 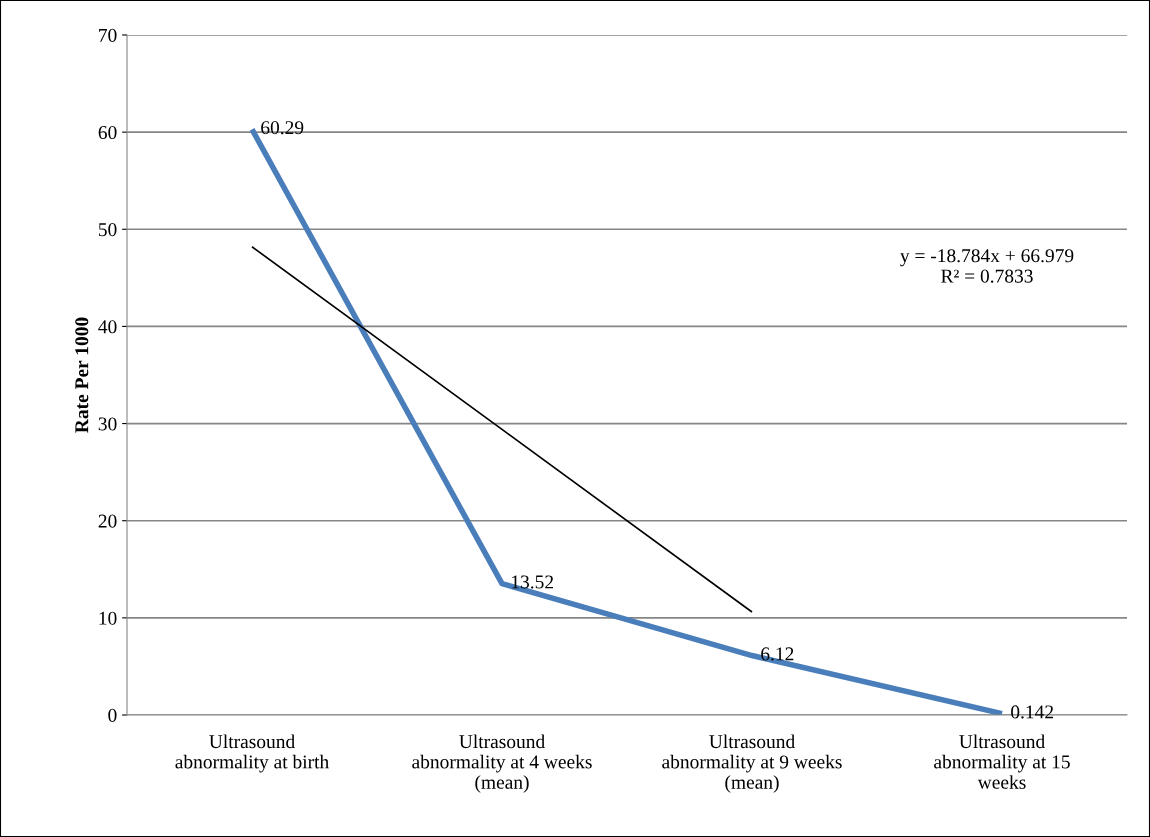 I want to click on annotation: y = -18.784x + 66.979 R² = 0.7833, so click(x=987, y=266).